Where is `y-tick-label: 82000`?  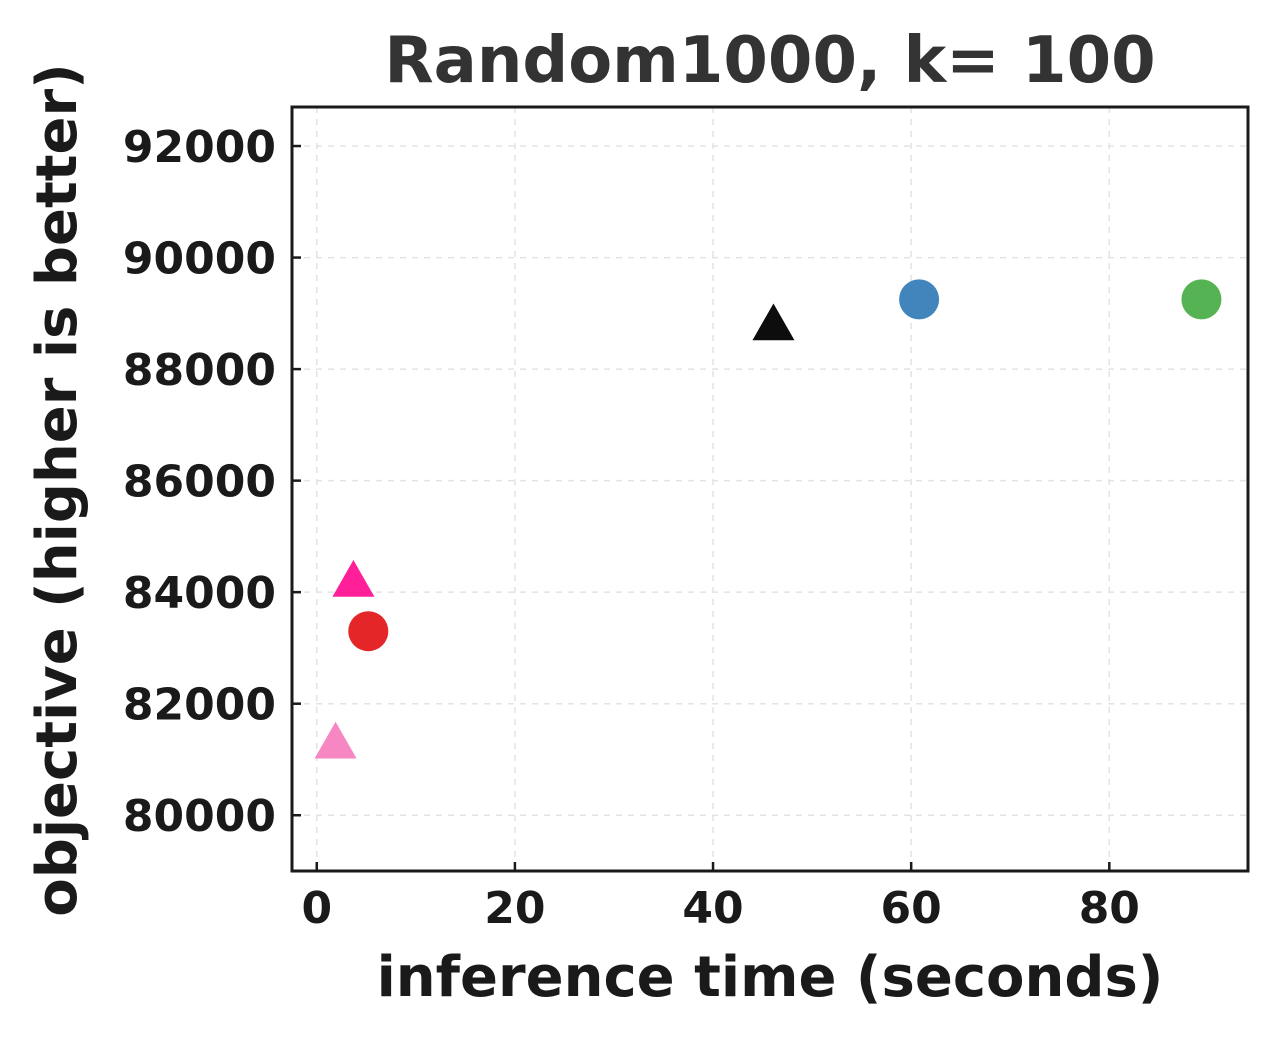 y-tick-label: 82000 is located at coordinates (199, 705).